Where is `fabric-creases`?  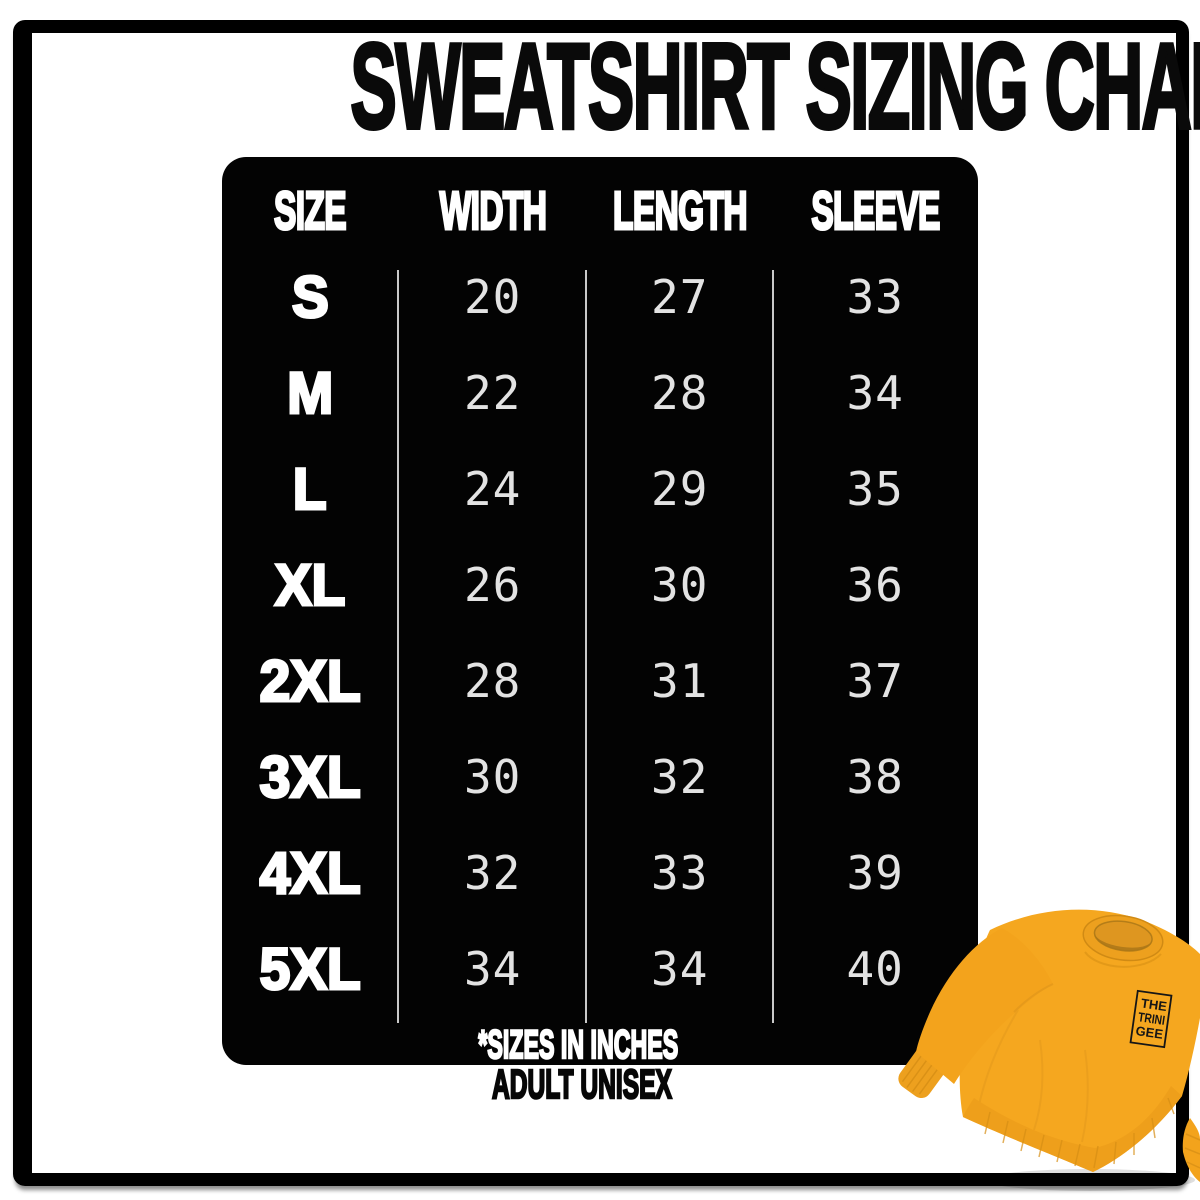 fabric-creases is located at coordinates (1033, 1076).